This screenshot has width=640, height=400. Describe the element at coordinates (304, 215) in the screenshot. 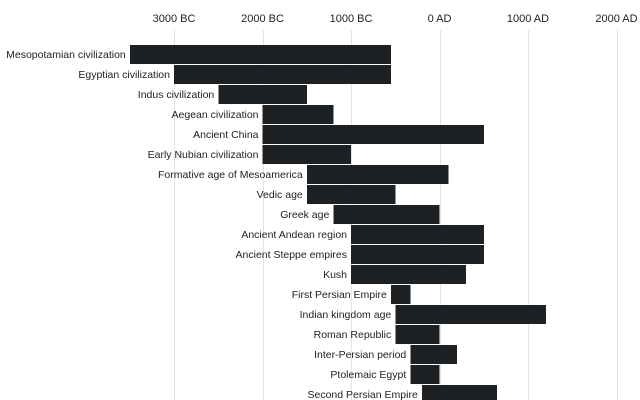

I see `row-label: Greek age` at that location.